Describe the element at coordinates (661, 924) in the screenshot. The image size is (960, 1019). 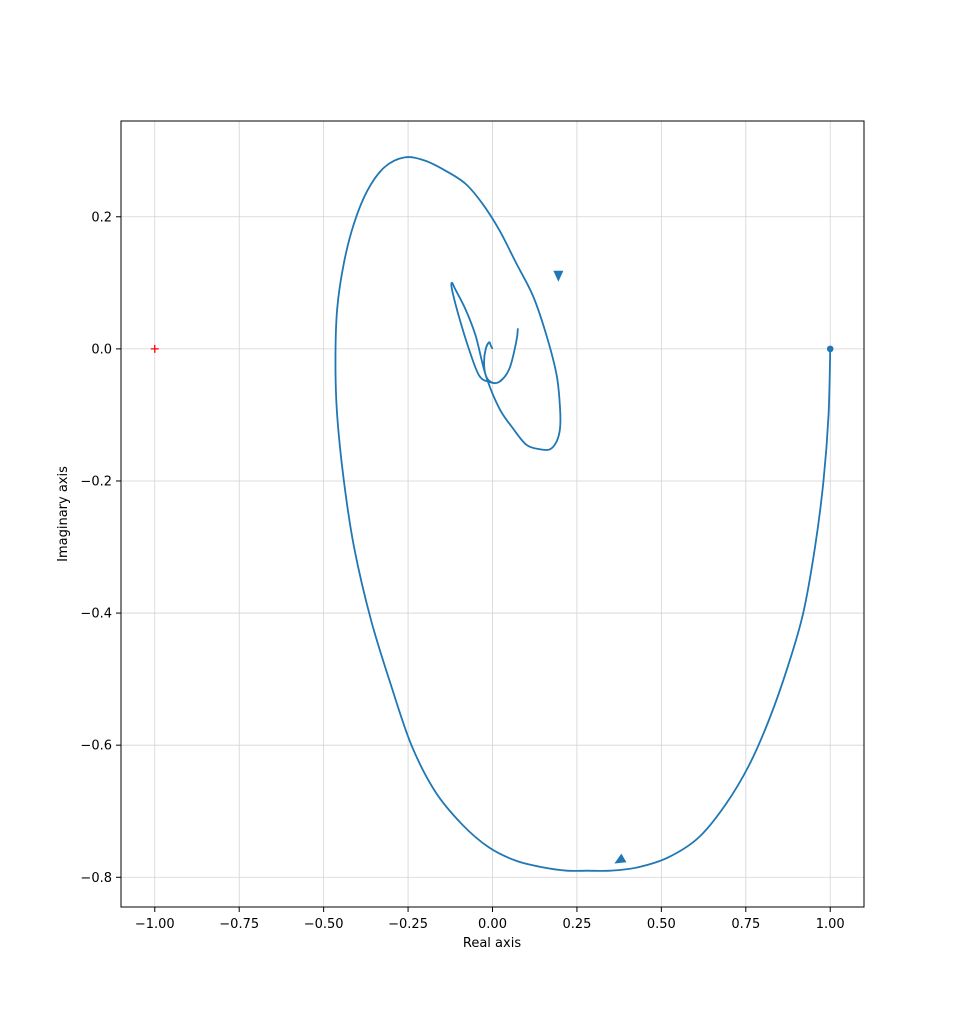
I see `x-tick-label: 0.50` at that location.